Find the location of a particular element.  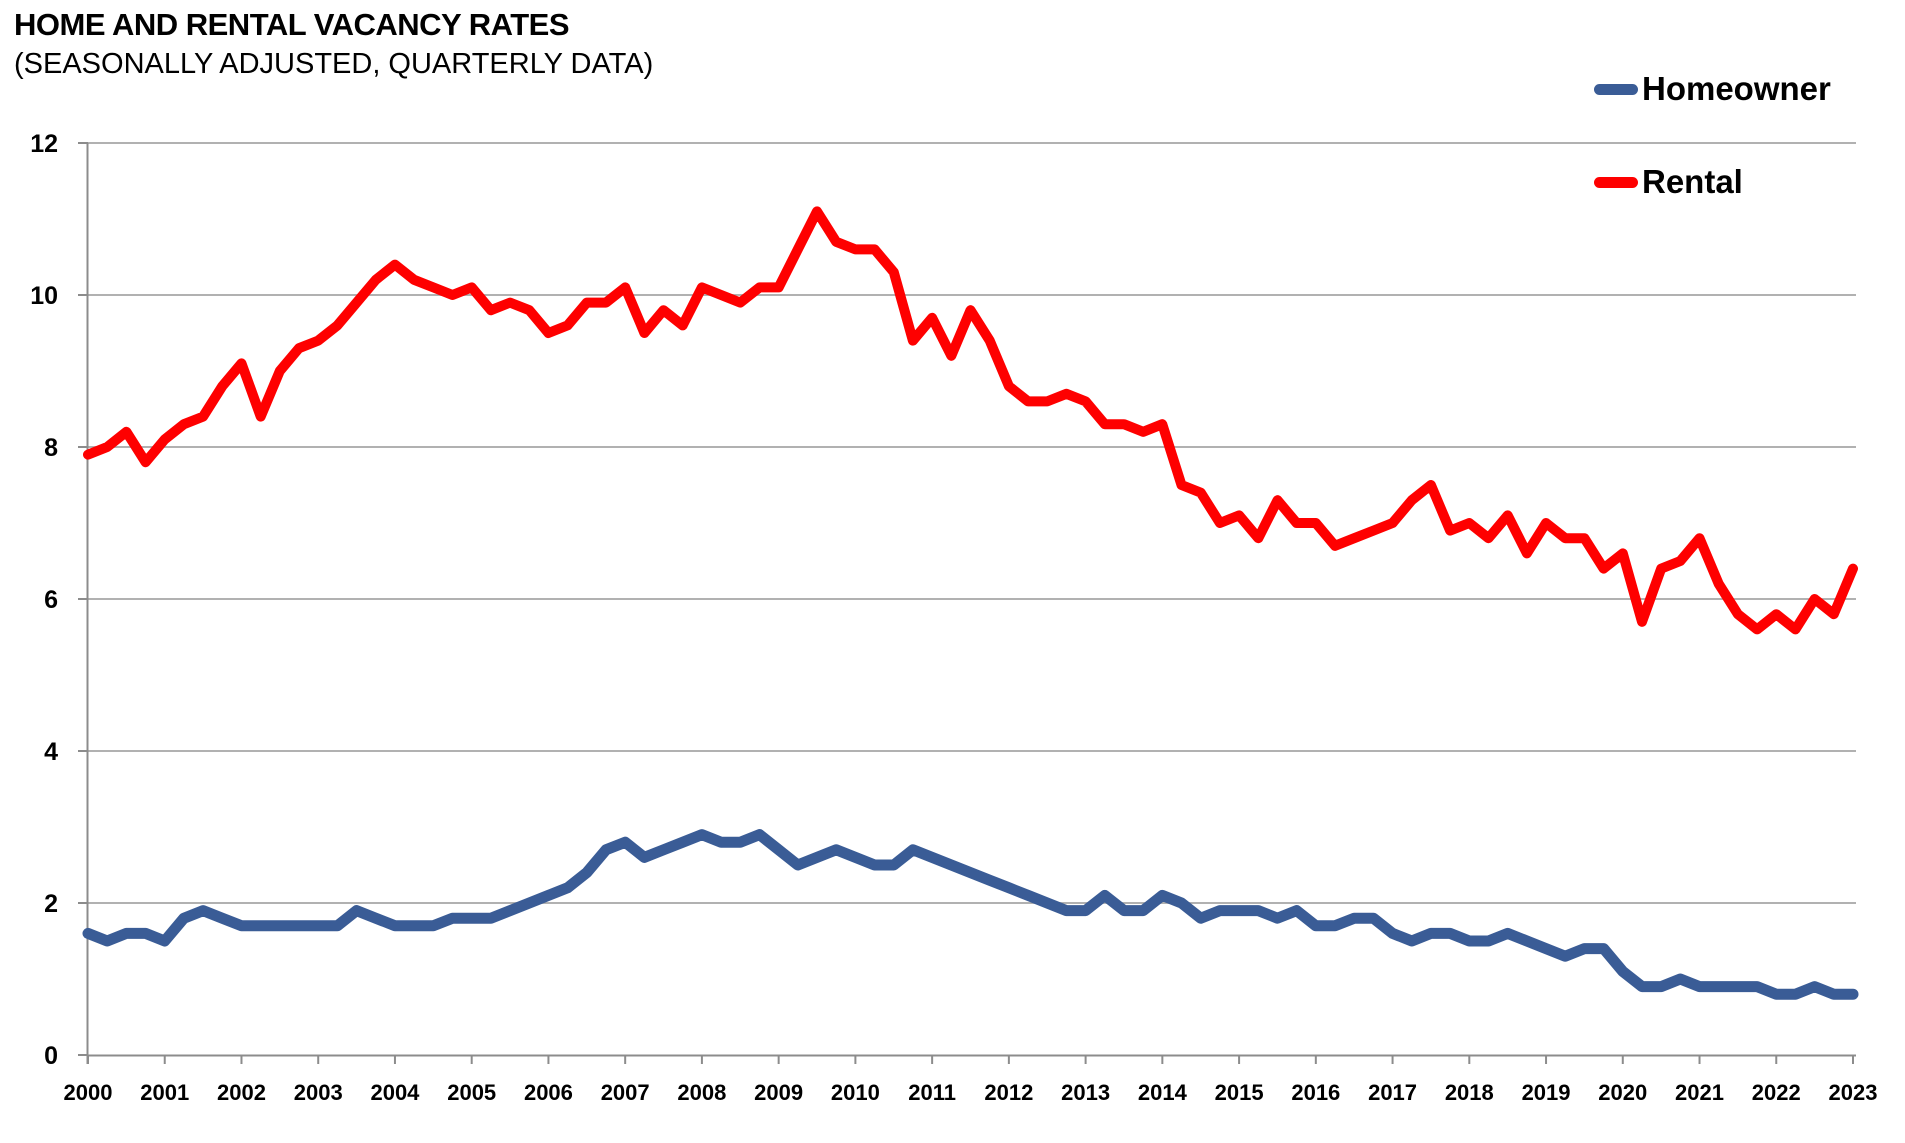

x-tick-label: 2013 is located at coordinates (1085, 1092).